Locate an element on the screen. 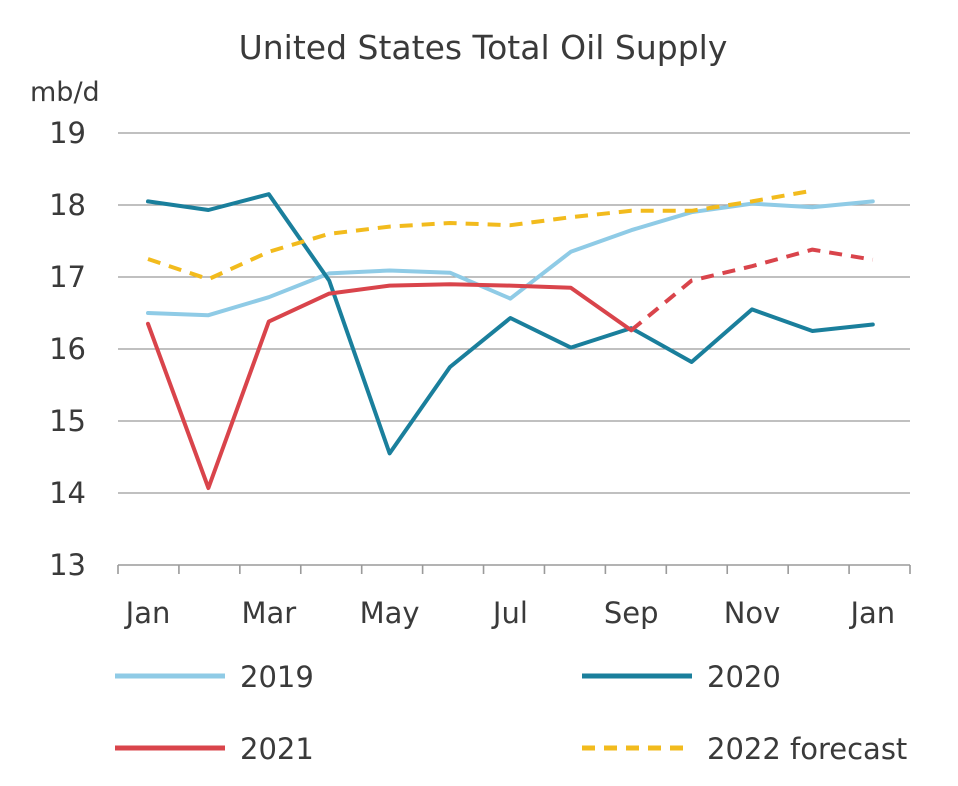 Image resolution: width=958 pixels, height=786 pixels. series-2021-line is located at coordinates (390, 386).